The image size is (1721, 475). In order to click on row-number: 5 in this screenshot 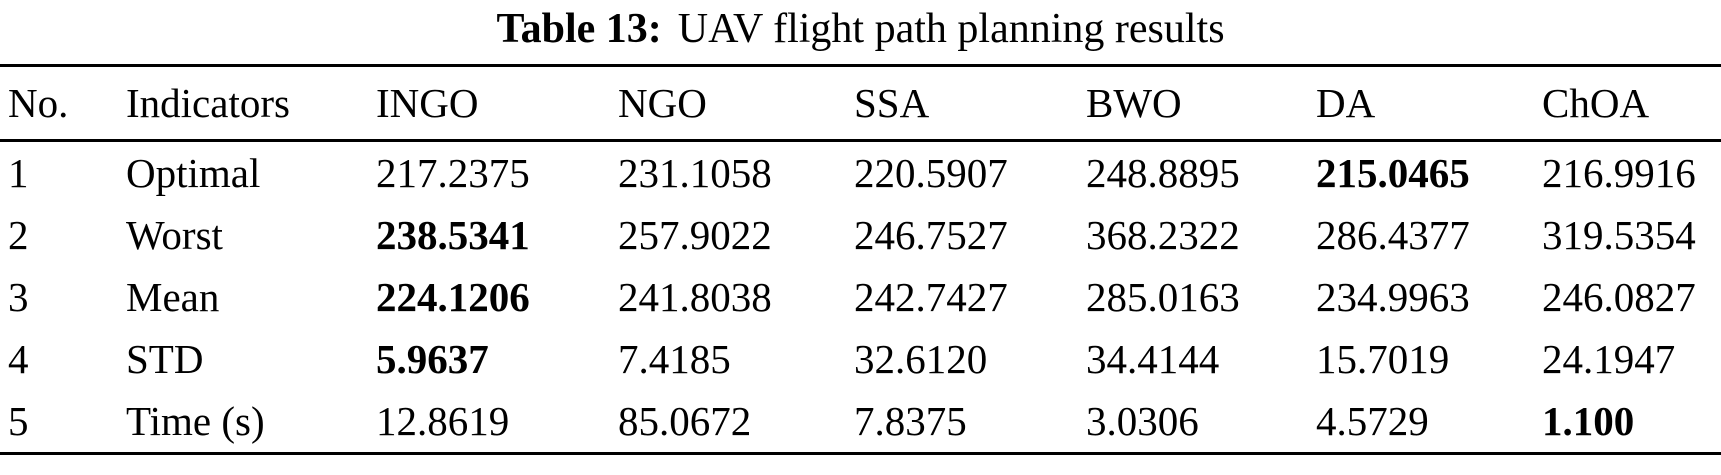, I will do `click(18, 421)`.